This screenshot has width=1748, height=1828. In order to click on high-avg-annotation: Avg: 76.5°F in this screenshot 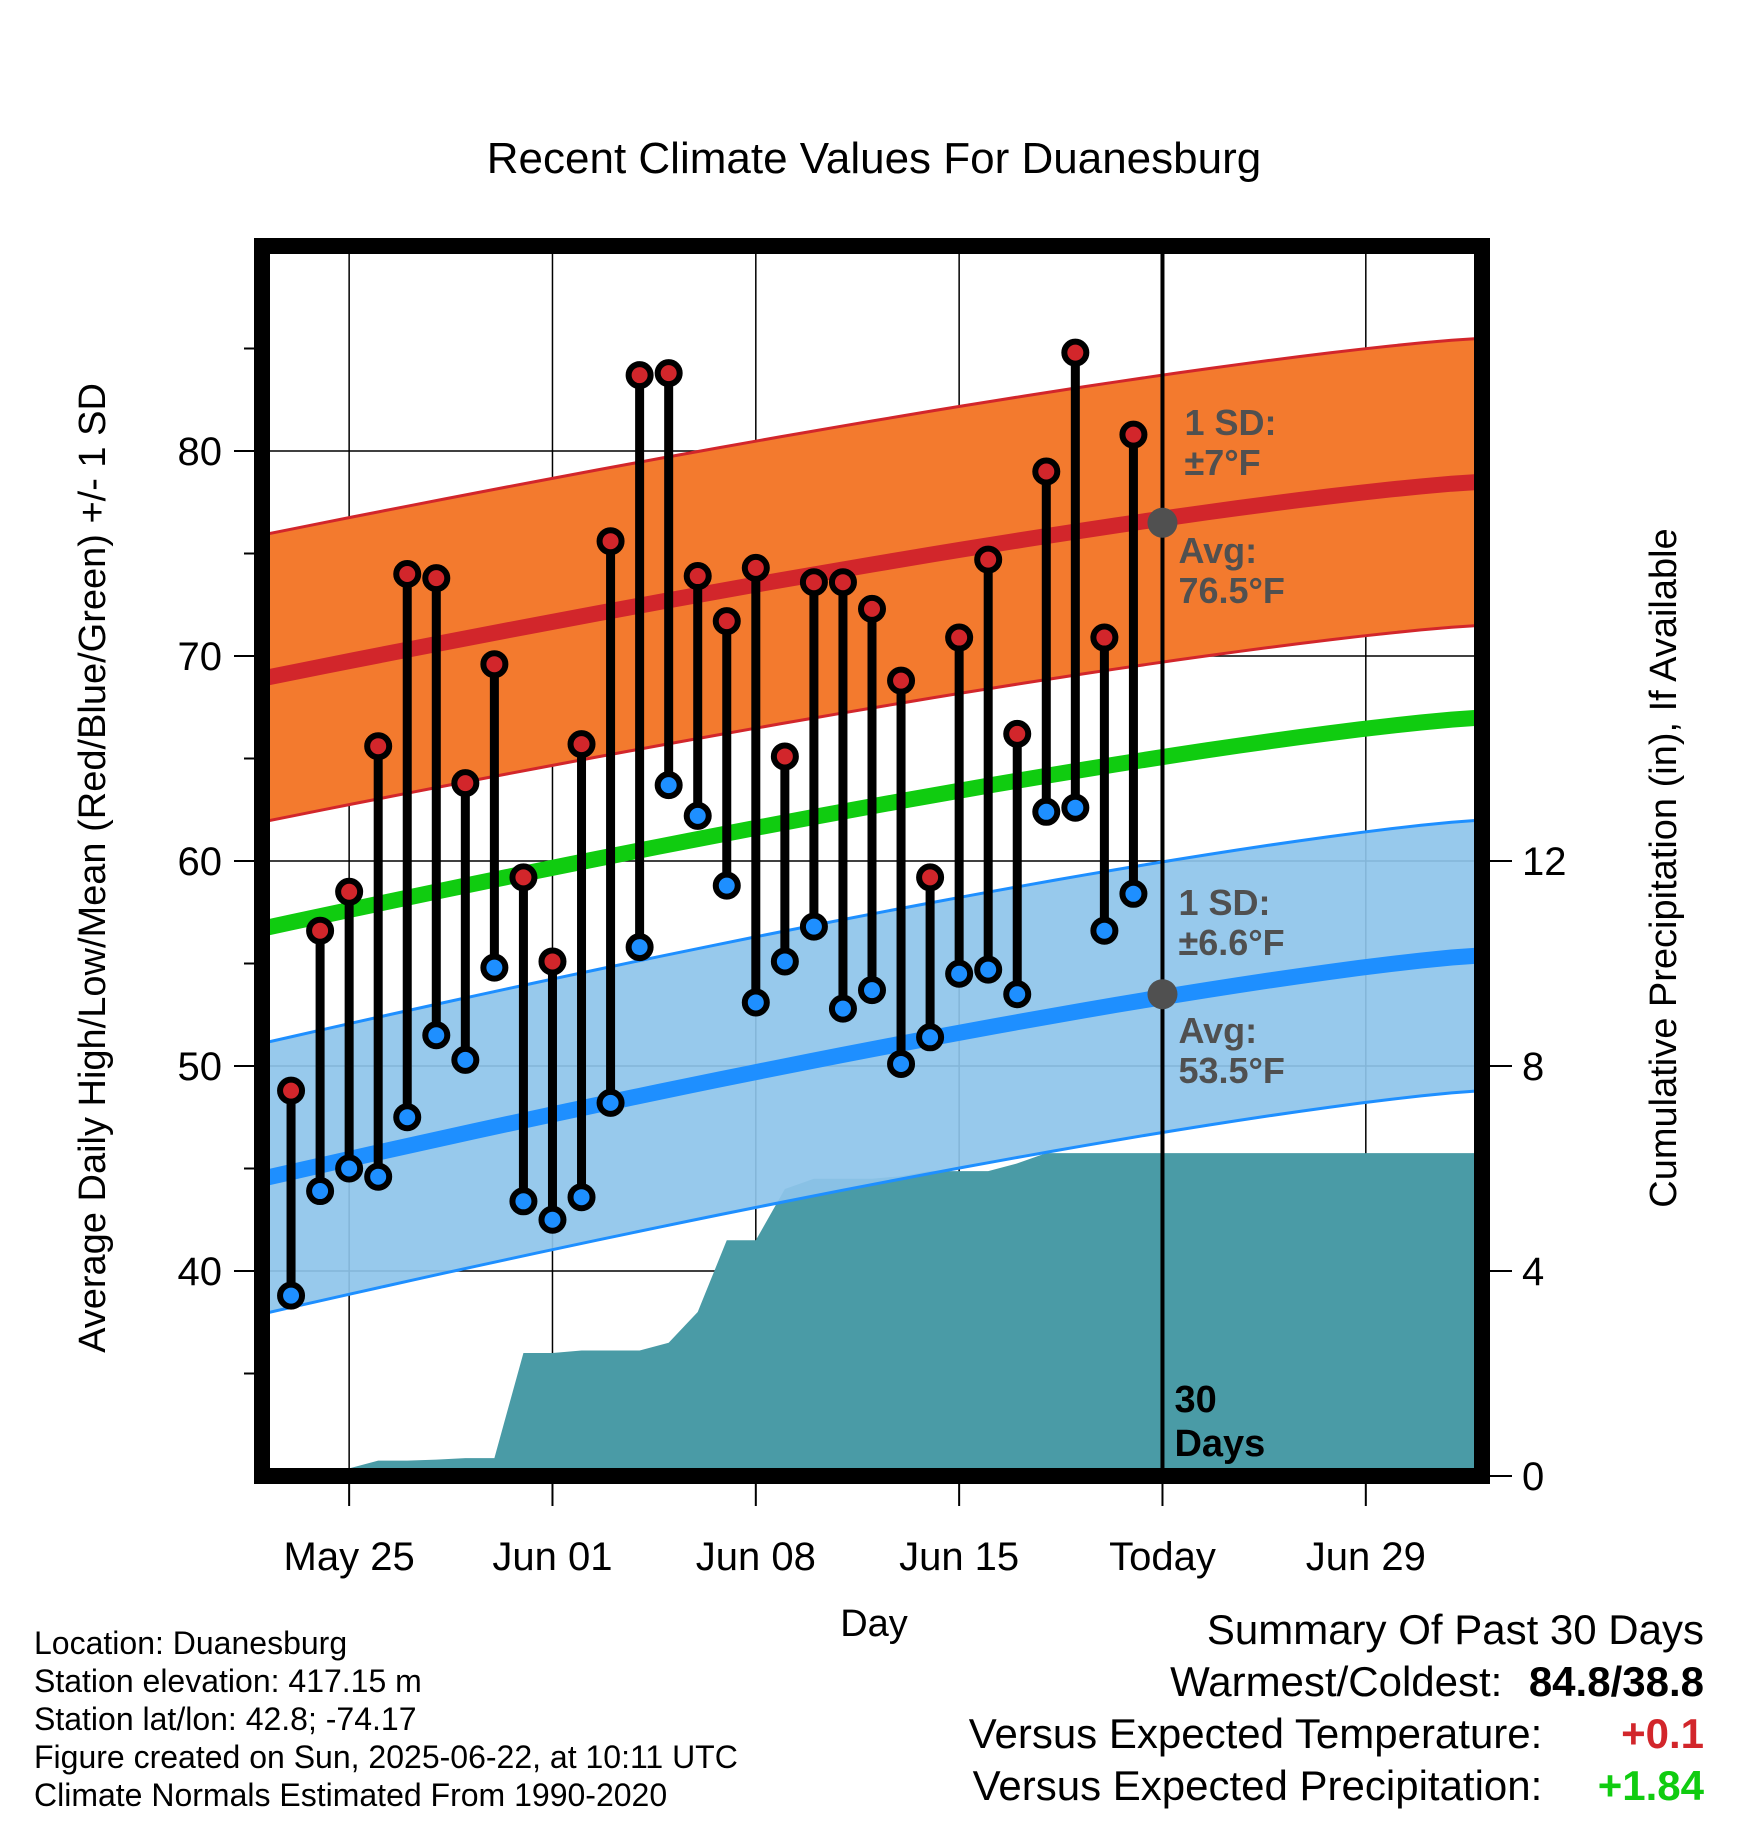, I will do `click(1231, 570)`.